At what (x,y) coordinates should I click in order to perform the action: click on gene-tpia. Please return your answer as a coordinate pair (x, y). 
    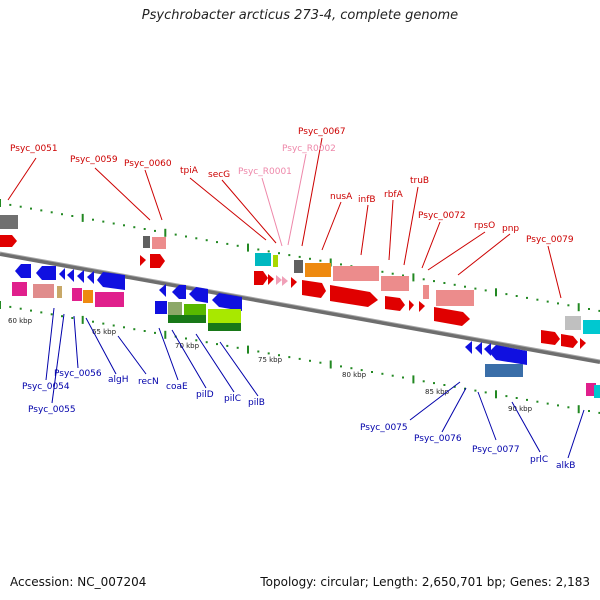
    Looking at the image, I should click on (263, 259).